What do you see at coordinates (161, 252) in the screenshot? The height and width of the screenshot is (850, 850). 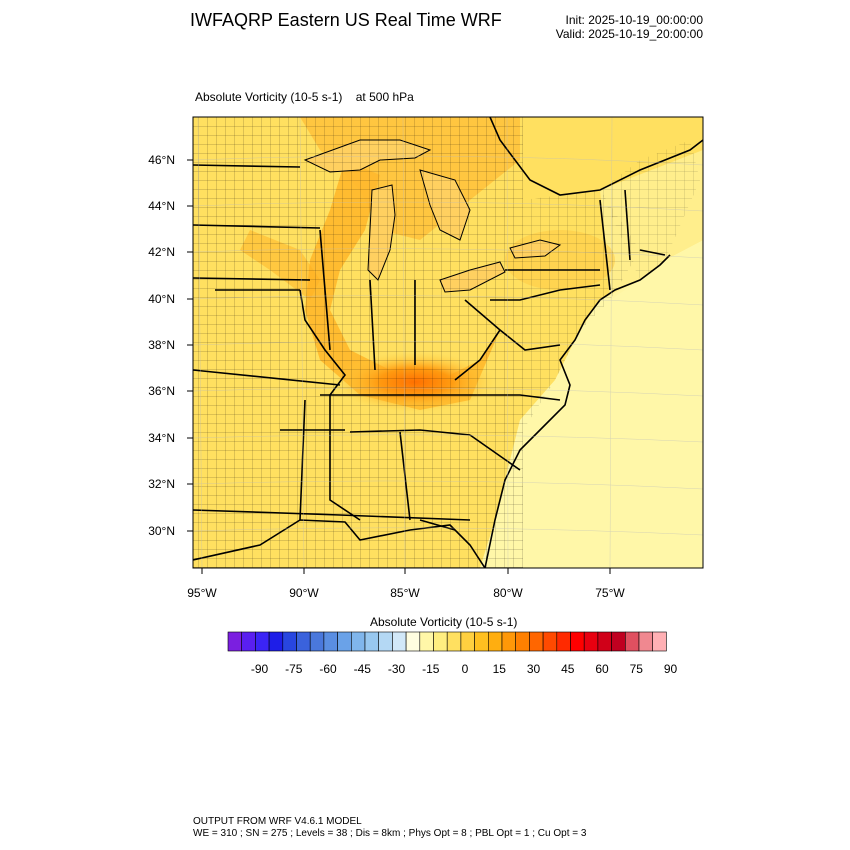 I see `lat-label: 42°N` at bounding box center [161, 252].